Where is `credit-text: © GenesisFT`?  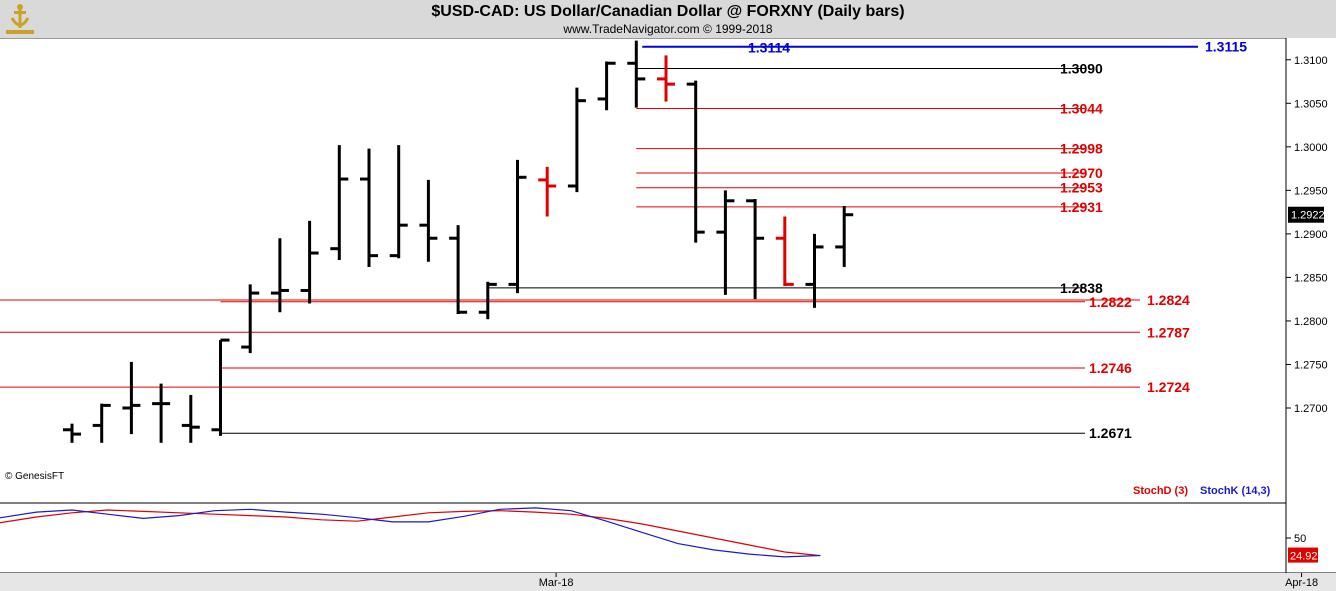
credit-text: © GenesisFT is located at coordinates (34, 476).